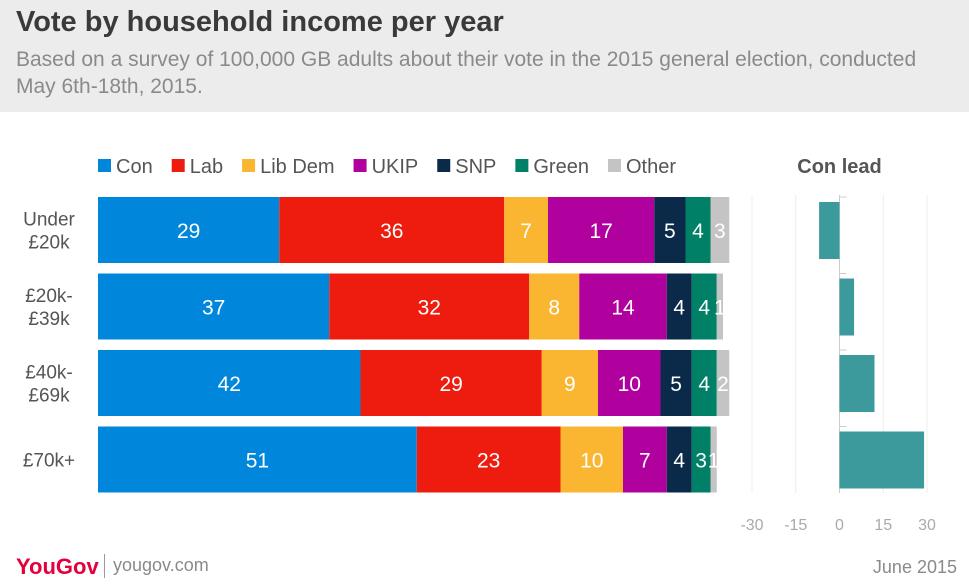 The height and width of the screenshot is (587, 969). Describe the element at coordinates (297, 167) in the screenshot. I see `legend-label: Lib Dem` at that location.